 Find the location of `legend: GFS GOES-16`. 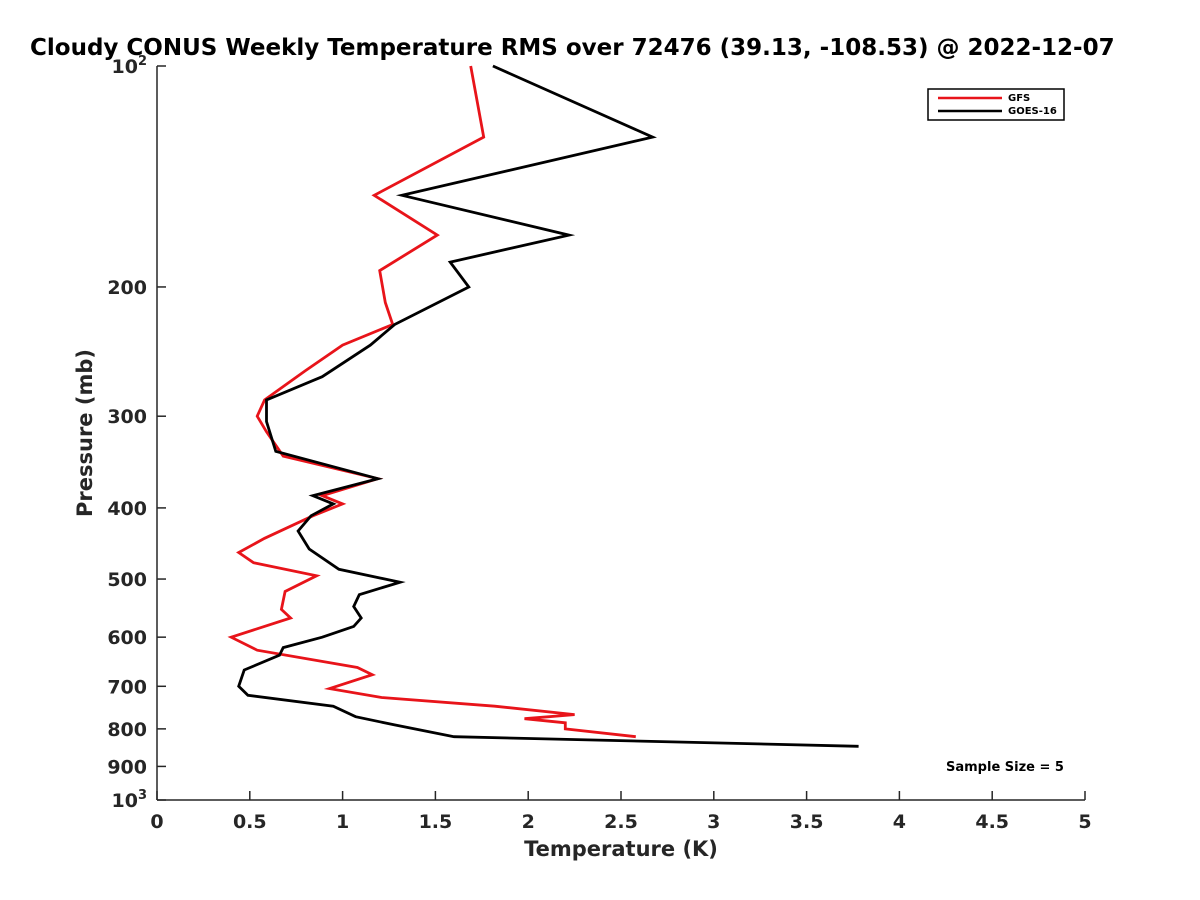

legend: GFS GOES-16 is located at coordinates (996, 104).